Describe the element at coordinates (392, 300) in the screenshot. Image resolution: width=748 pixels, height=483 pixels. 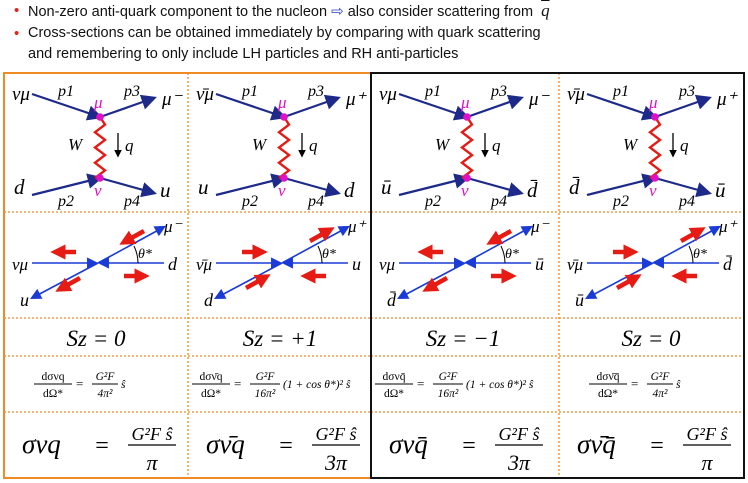
I see `cm-scattered-quark-label: d̄` at that location.